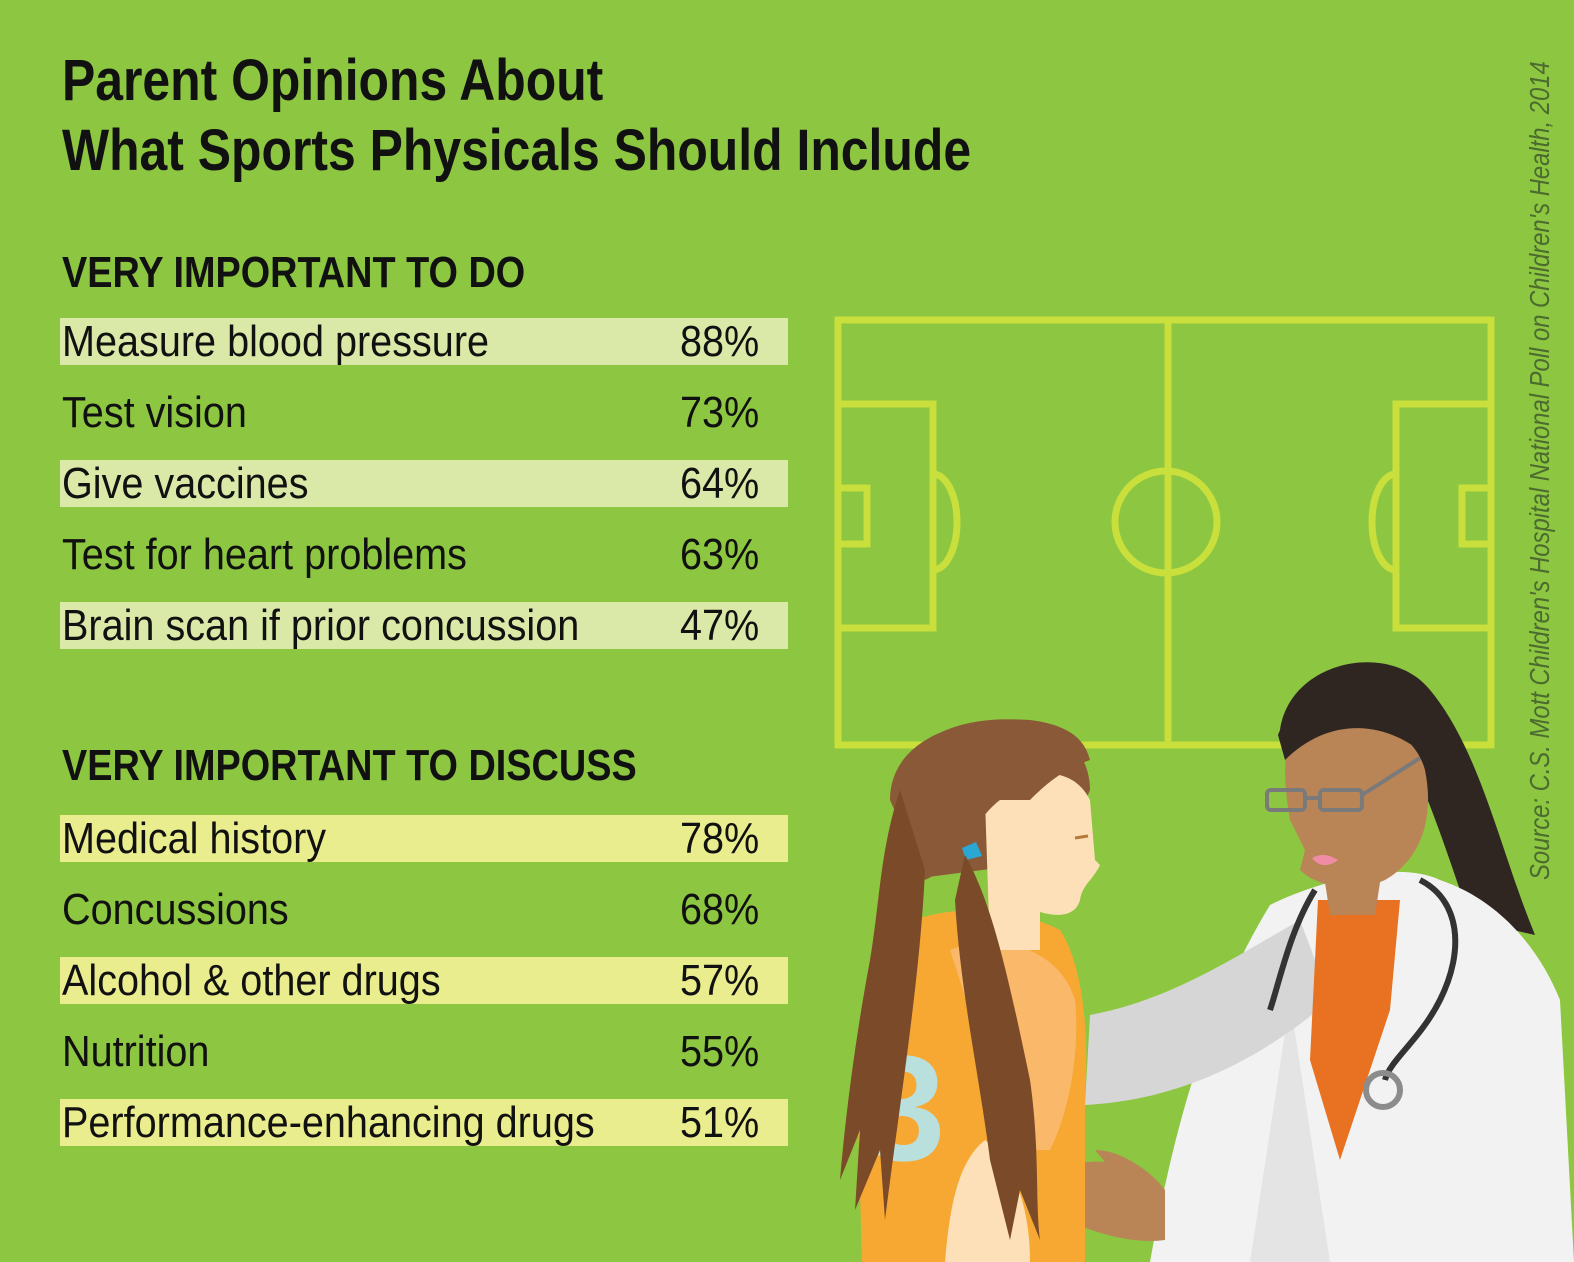 The height and width of the screenshot is (1262, 1574). What do you see at coordinates (349, 765) in the screenshot?
I see `section-heading-discuss: VERY IMPORTANT TO DISCUSS` at bounding box center [349, 765].